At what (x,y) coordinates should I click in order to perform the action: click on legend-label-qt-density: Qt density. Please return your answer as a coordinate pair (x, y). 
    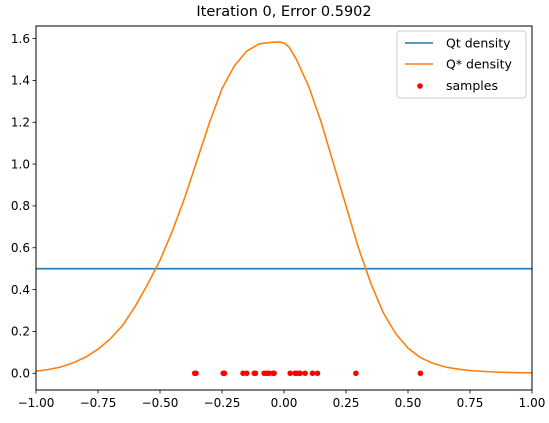
    Looking at the image, I should click on (478, 43).